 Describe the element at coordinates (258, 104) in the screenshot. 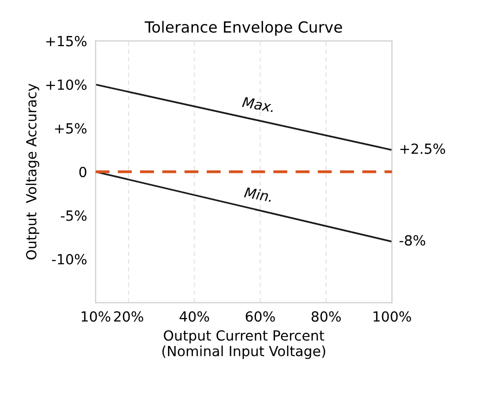

I see `text: Max.` at that location.